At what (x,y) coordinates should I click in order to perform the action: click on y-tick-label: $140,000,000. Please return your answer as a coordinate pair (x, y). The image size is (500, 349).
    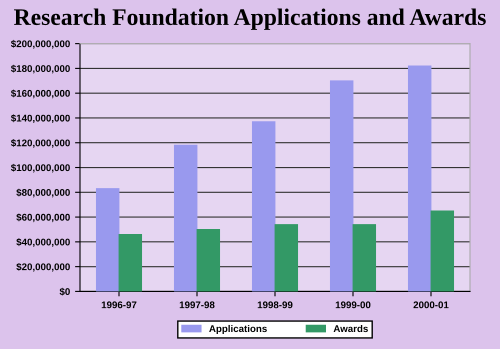
    Looking at the image, I should click on (40, 118).